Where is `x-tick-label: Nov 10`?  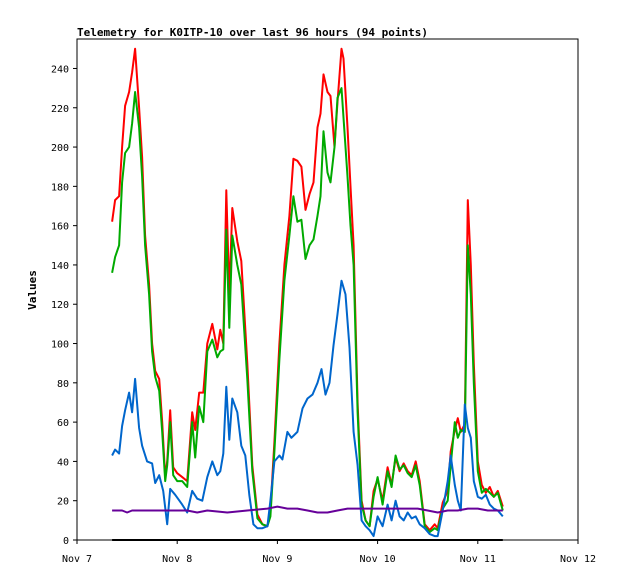
x-tick-label: Nov 10 is located at coordinates (378, 559).